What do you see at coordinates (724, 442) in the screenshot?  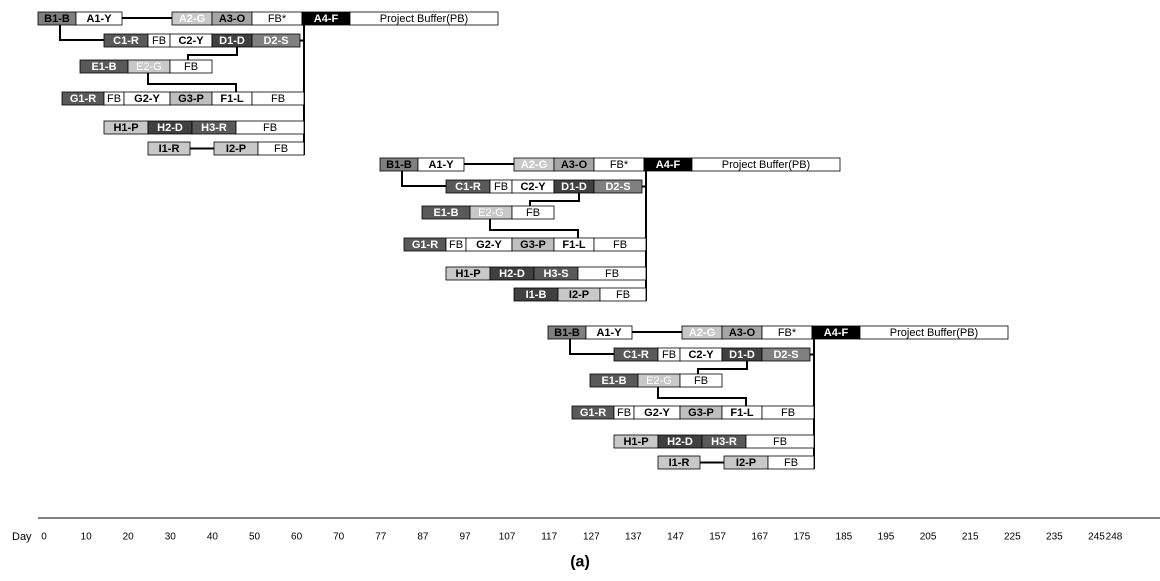 I see `task-label: H3-R` at bounding box center [724, 442].